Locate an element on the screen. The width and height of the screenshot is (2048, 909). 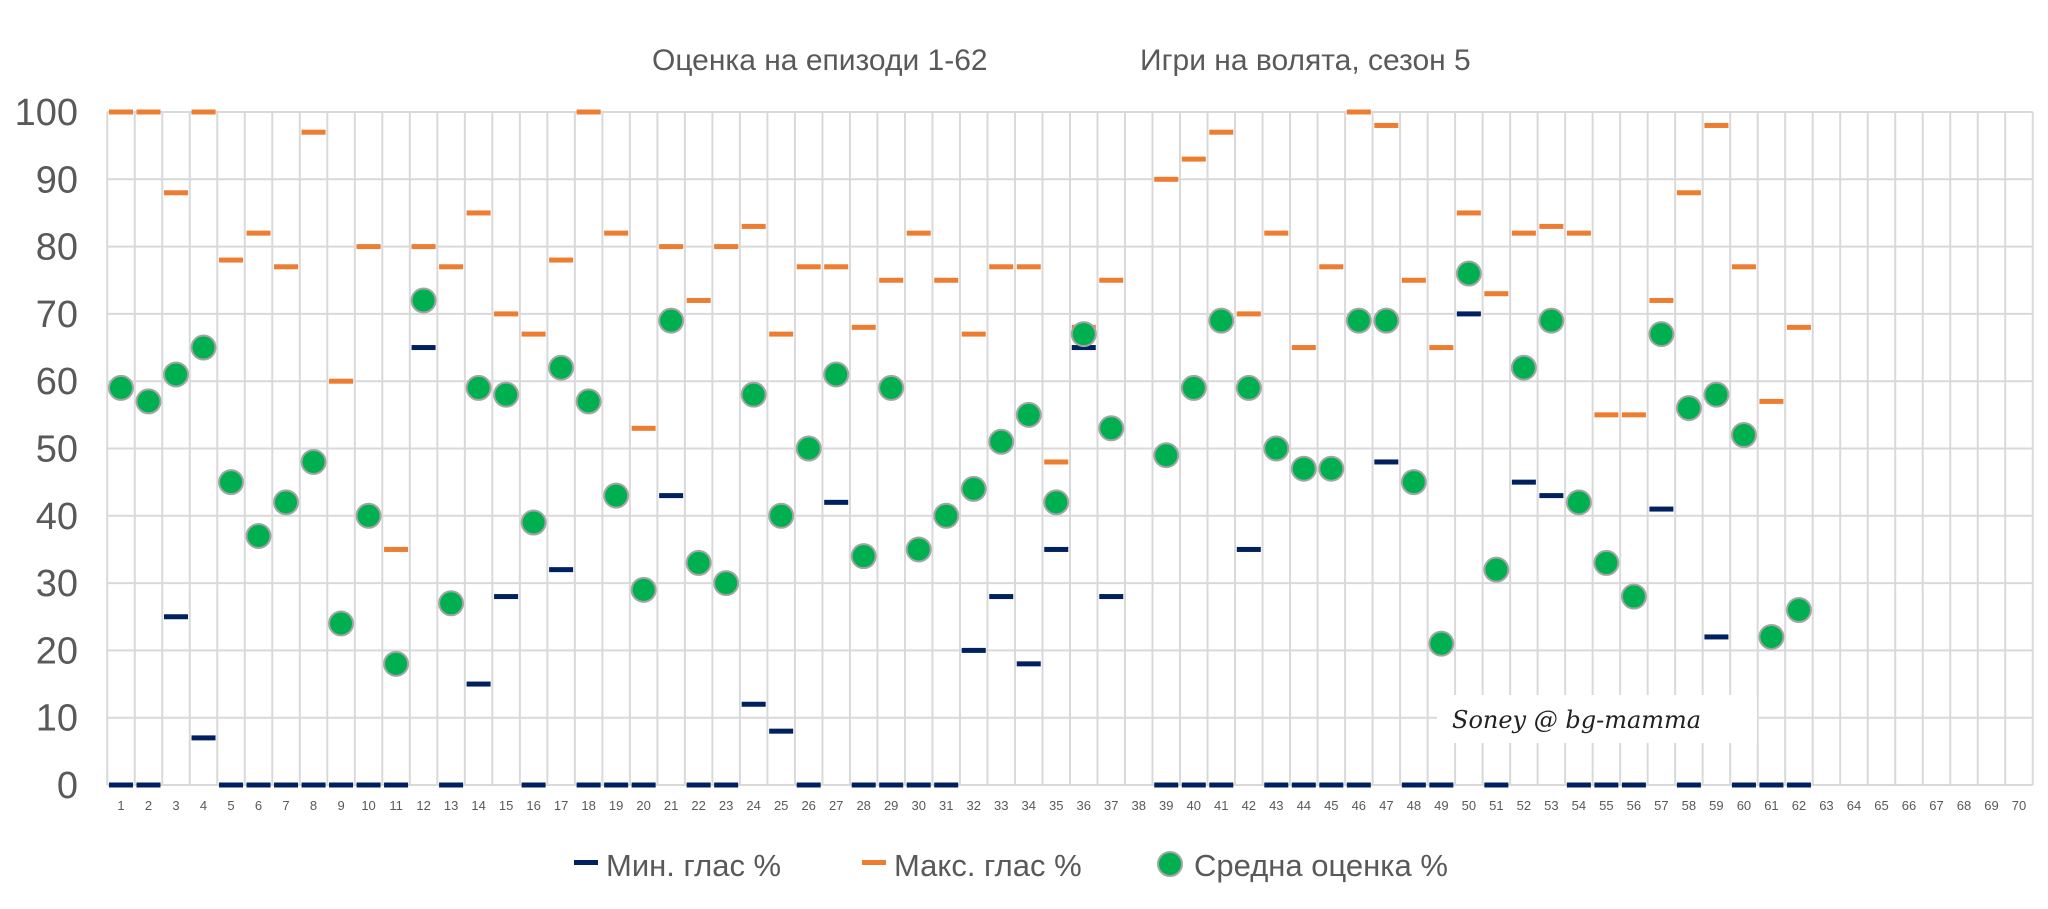
x-tick-label: 52 is located at coordinates (1524, 805).